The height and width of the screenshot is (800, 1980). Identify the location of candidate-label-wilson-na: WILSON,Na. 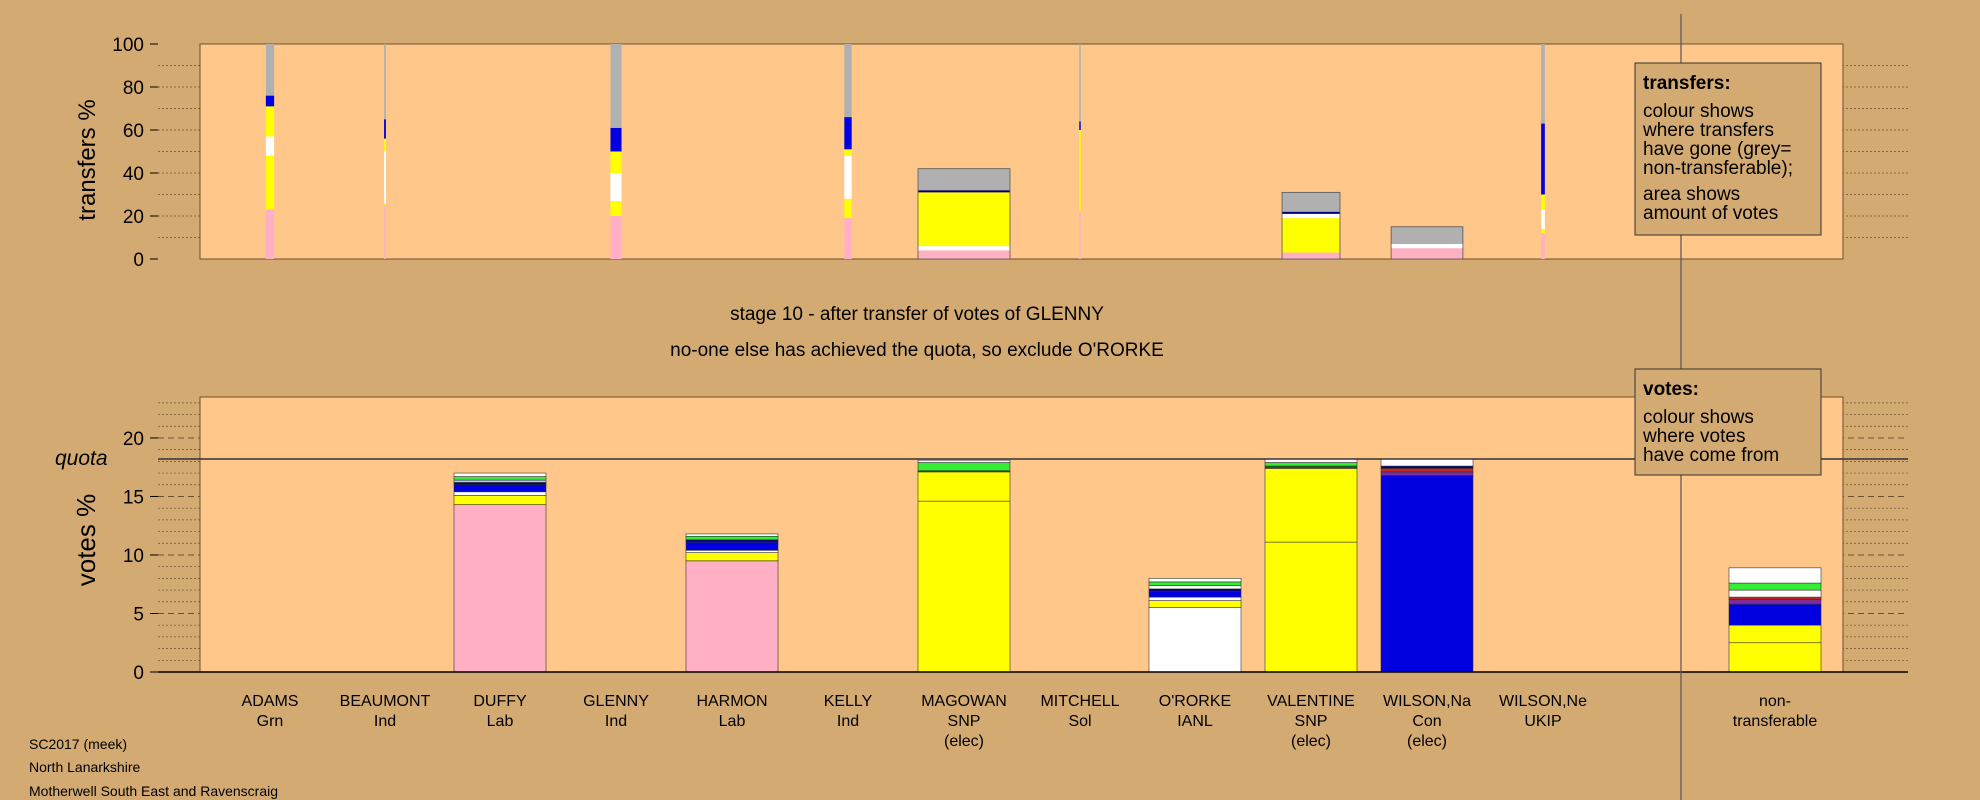
(1427, 701).